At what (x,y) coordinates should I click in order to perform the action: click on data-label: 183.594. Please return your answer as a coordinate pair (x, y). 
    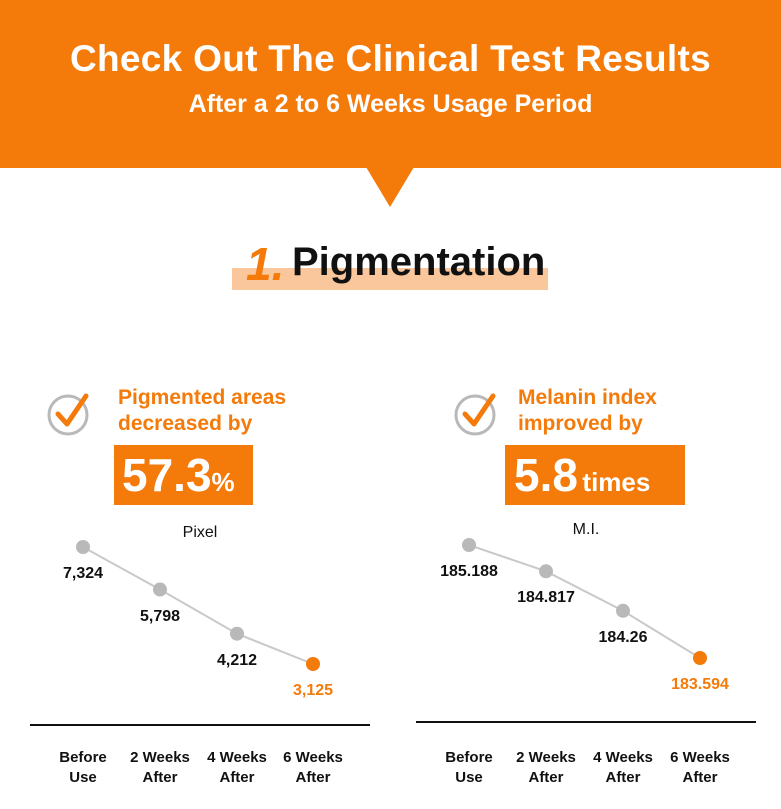
    Looking at the image, I should click on (700, 684).